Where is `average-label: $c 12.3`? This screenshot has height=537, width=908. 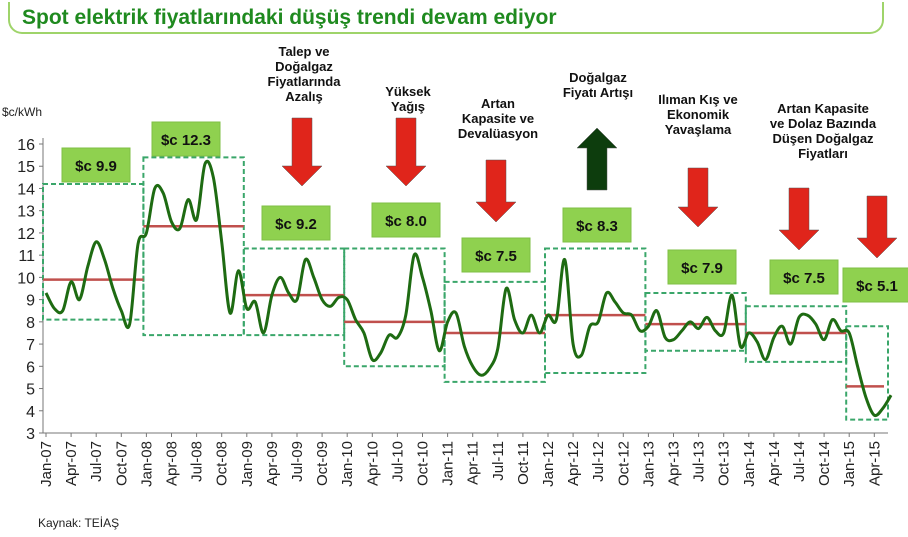
average-label: $c 12.3 is located at coordinates (186, 140).